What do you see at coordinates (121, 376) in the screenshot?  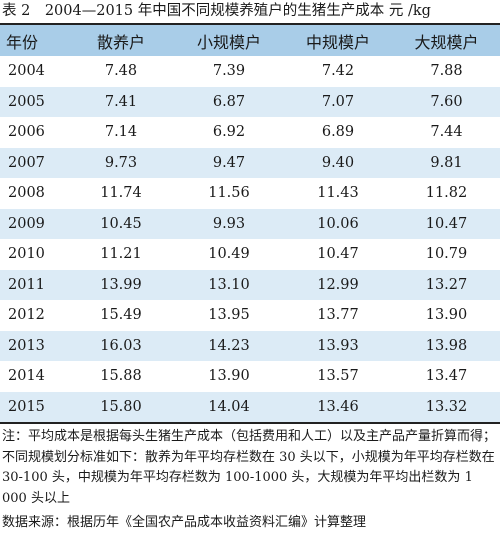 I see `cost-cell: 15.88` at bounding box center [121, 376].